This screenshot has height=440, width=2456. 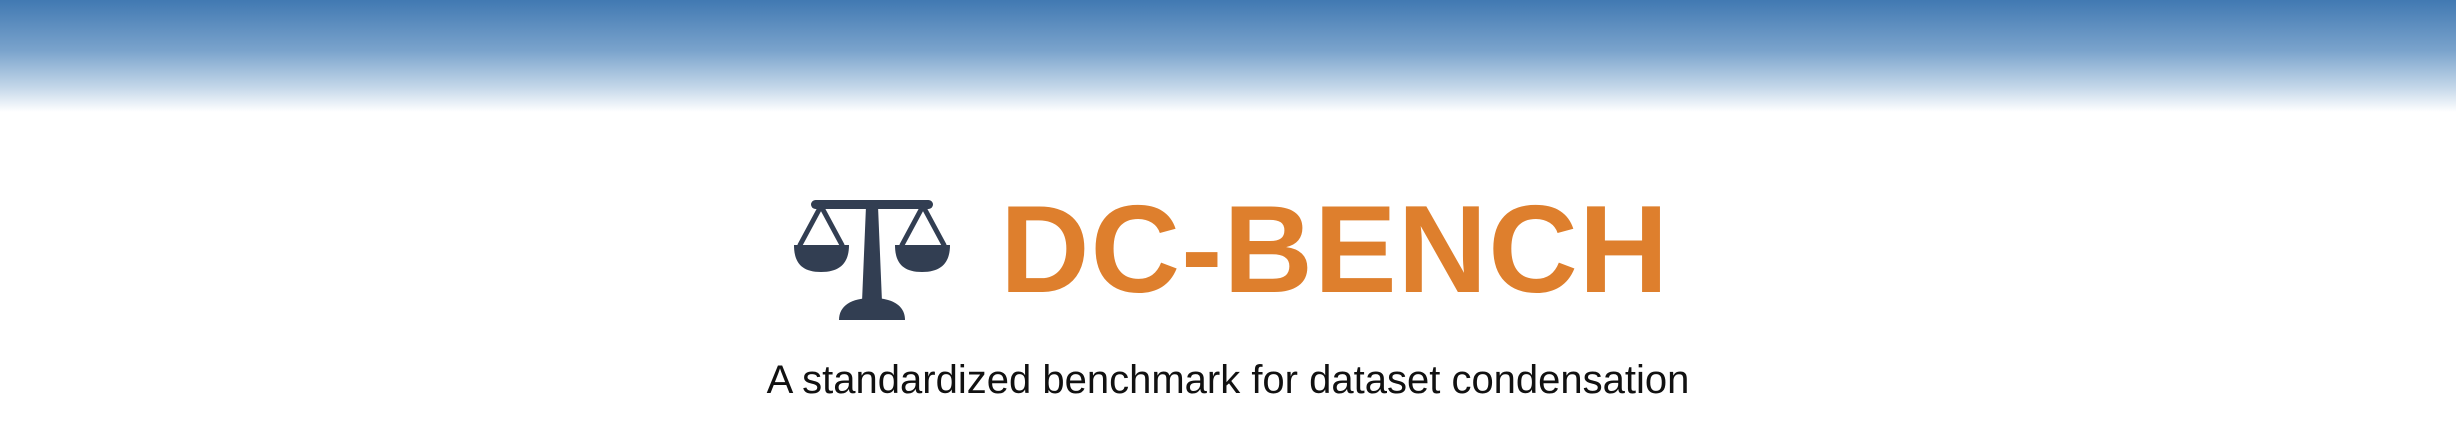 I want to click on brand-title: DC-BENCH, so click(x=1335, y=250).